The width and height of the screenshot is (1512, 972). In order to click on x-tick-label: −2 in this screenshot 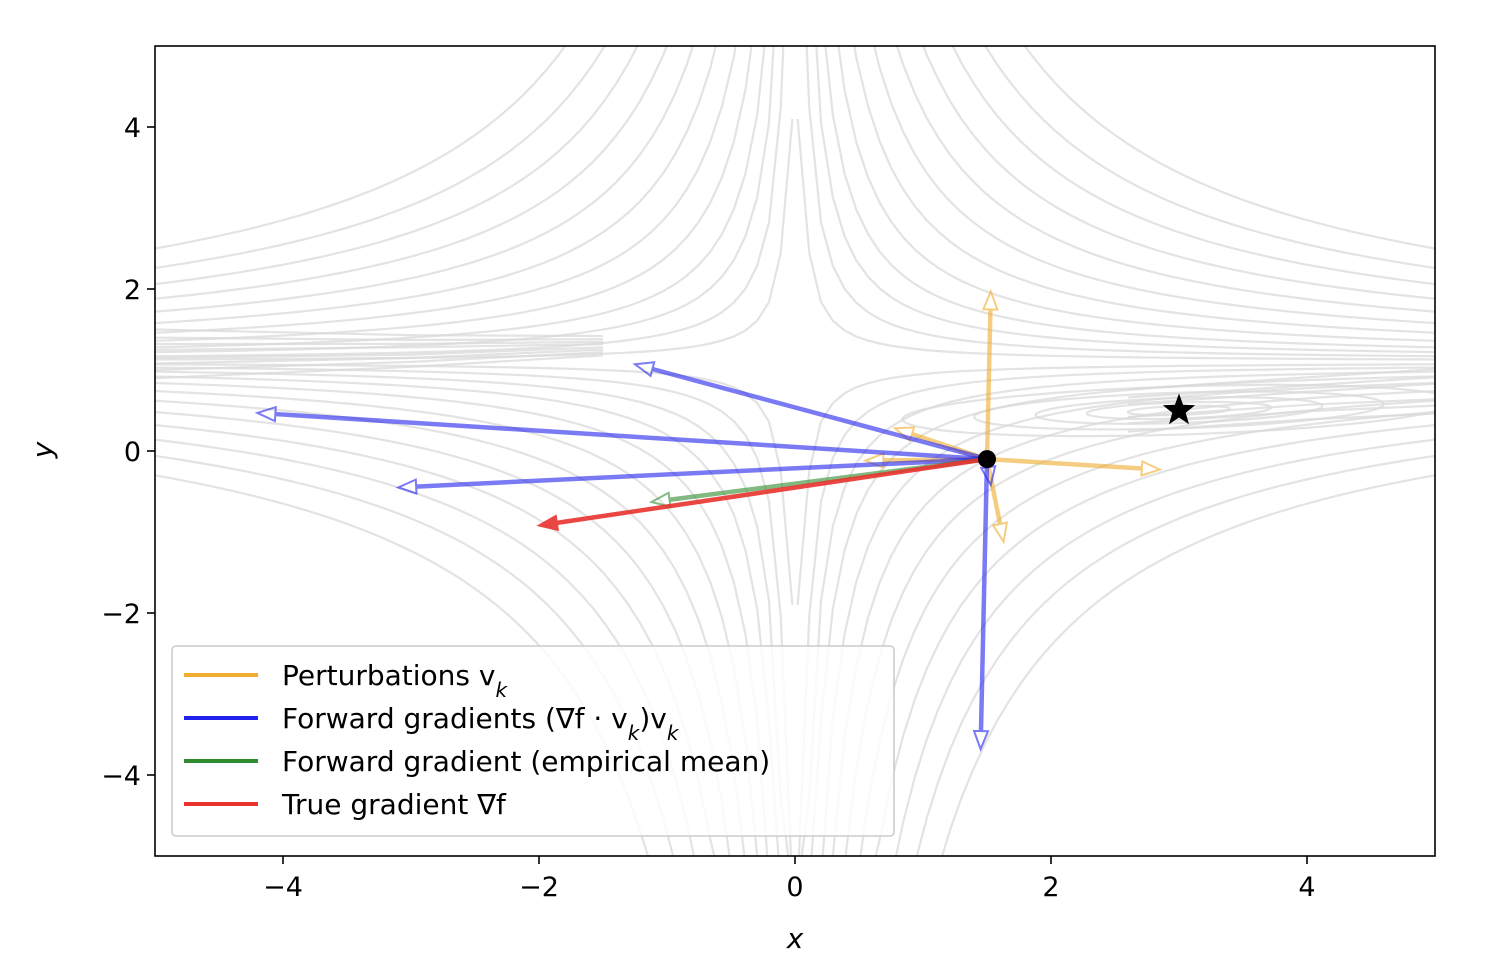, I will do `click(539, 887)`.